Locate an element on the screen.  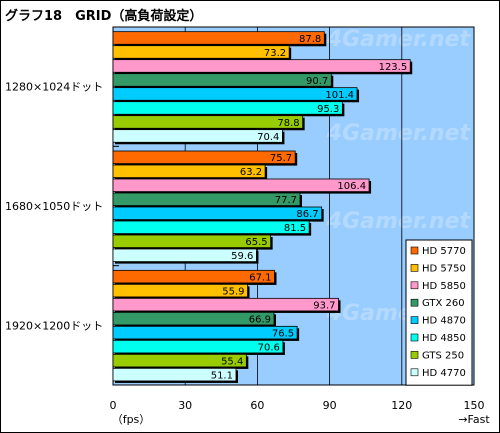
watermark-2: 4Gamer.net is located at coordinates (399, 221).